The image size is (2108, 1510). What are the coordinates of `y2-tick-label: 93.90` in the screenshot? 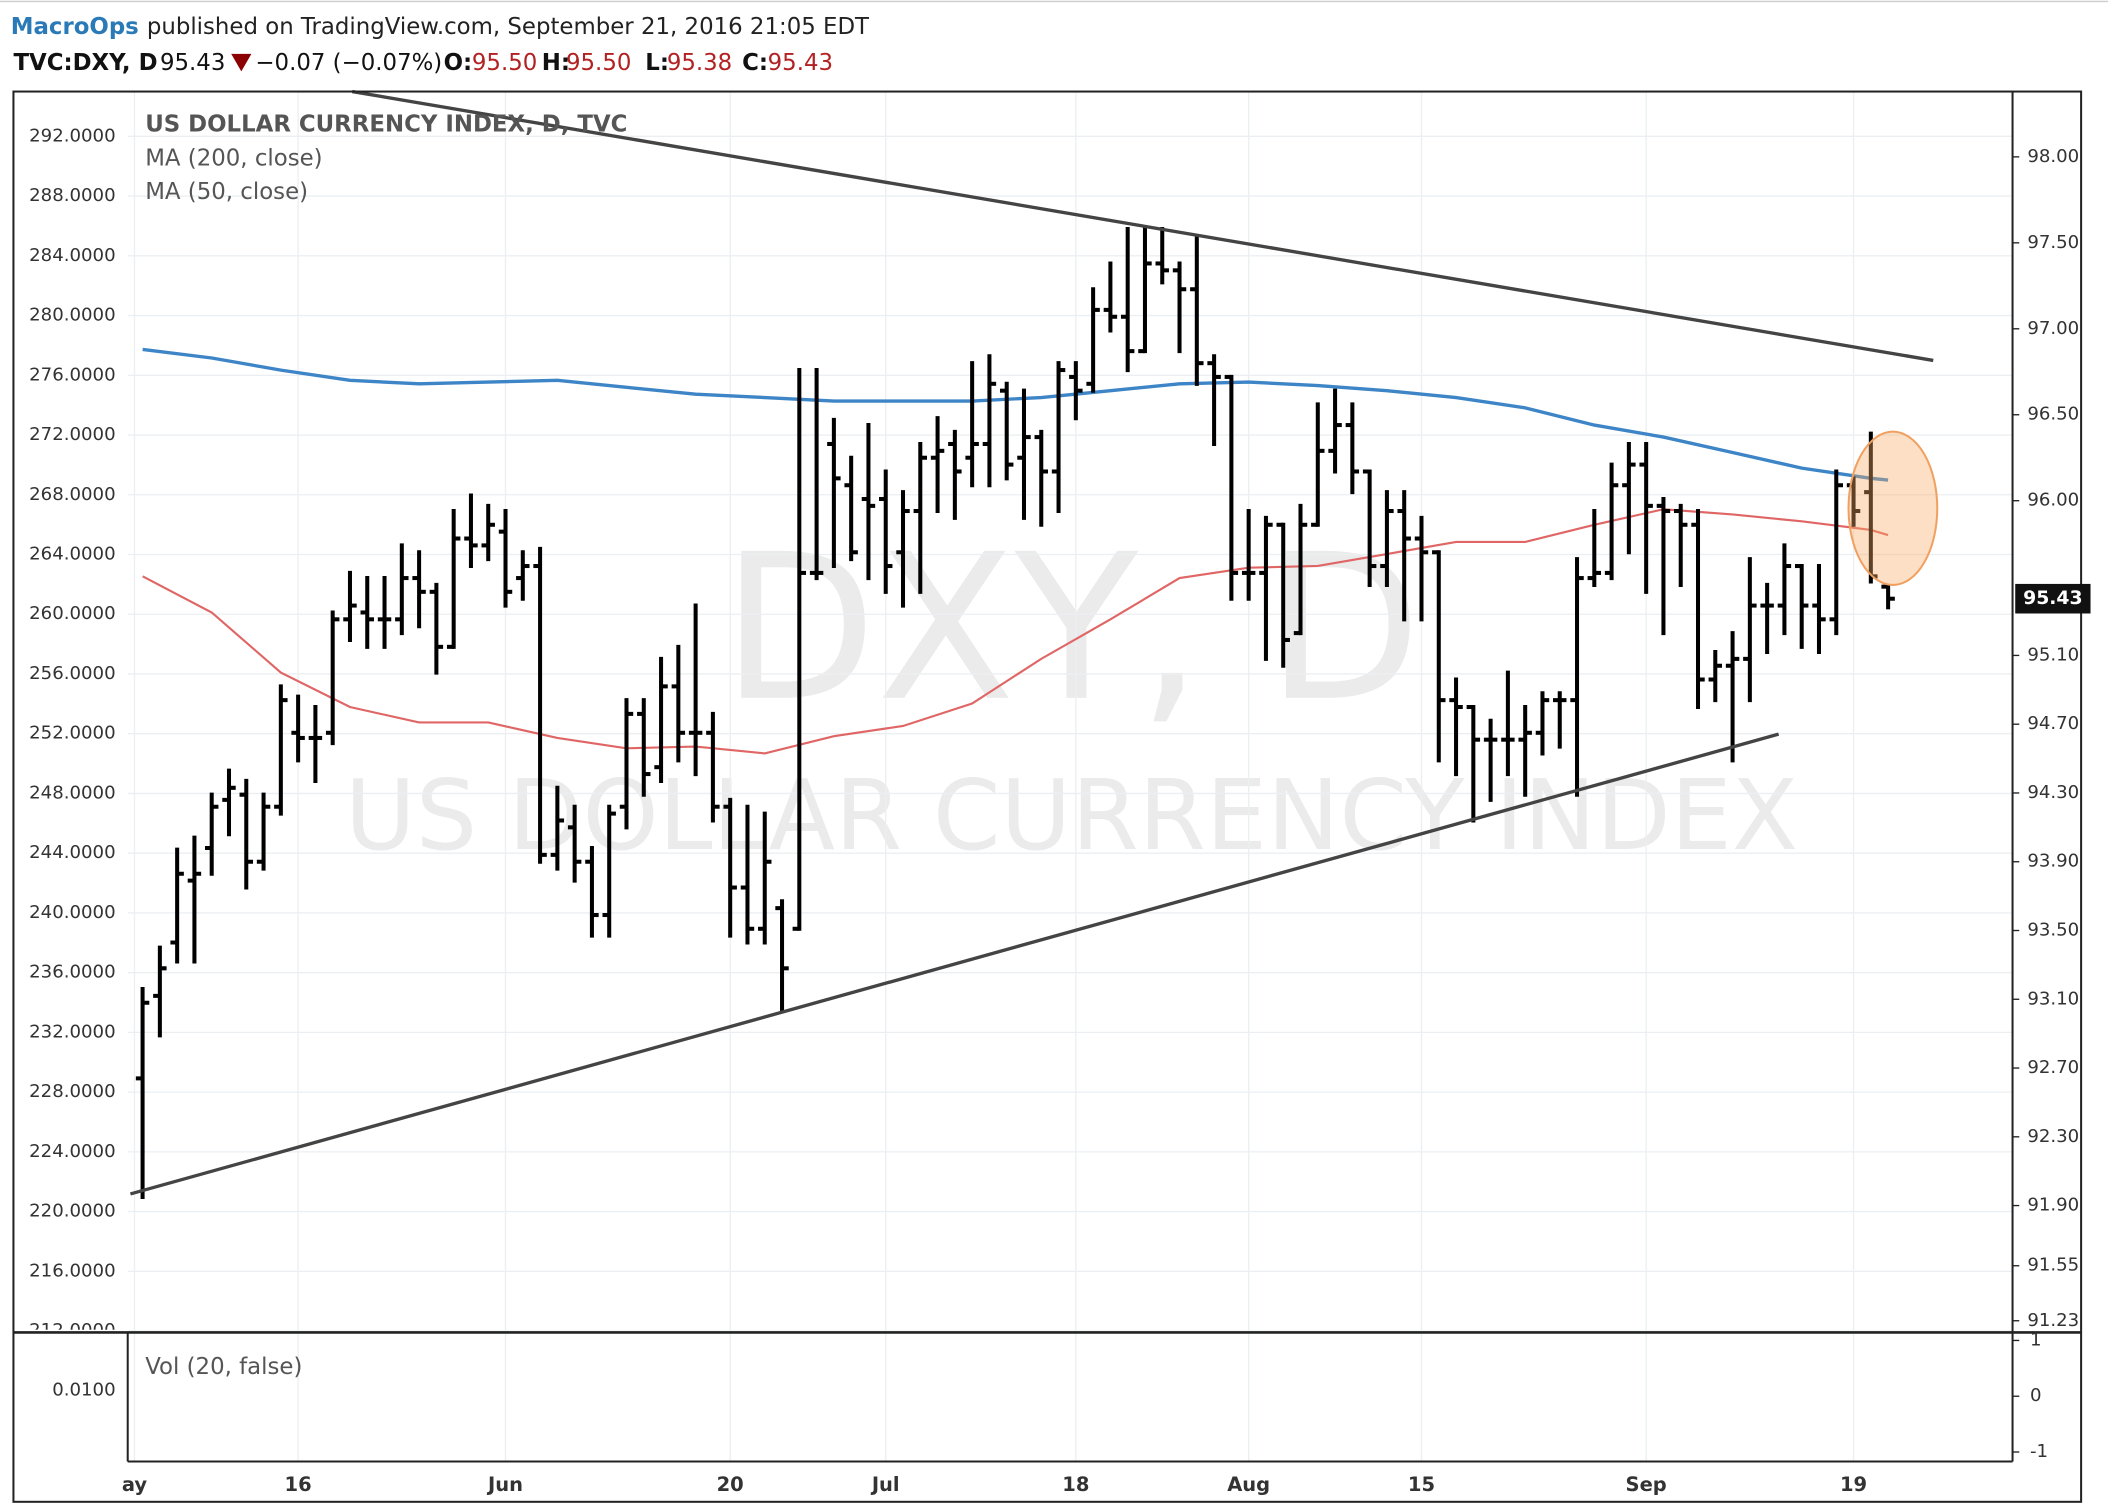 It's located at (2053, 861).